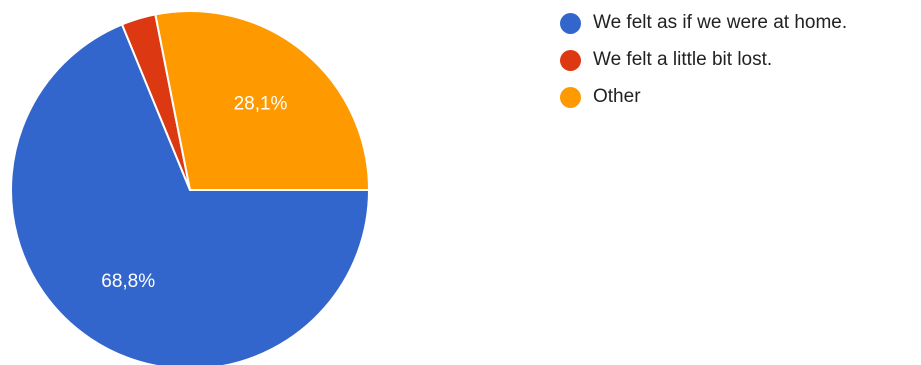 The height and width of the screenshot is (365, 921). I want to click on pie-slice-other, so click(262, 100).